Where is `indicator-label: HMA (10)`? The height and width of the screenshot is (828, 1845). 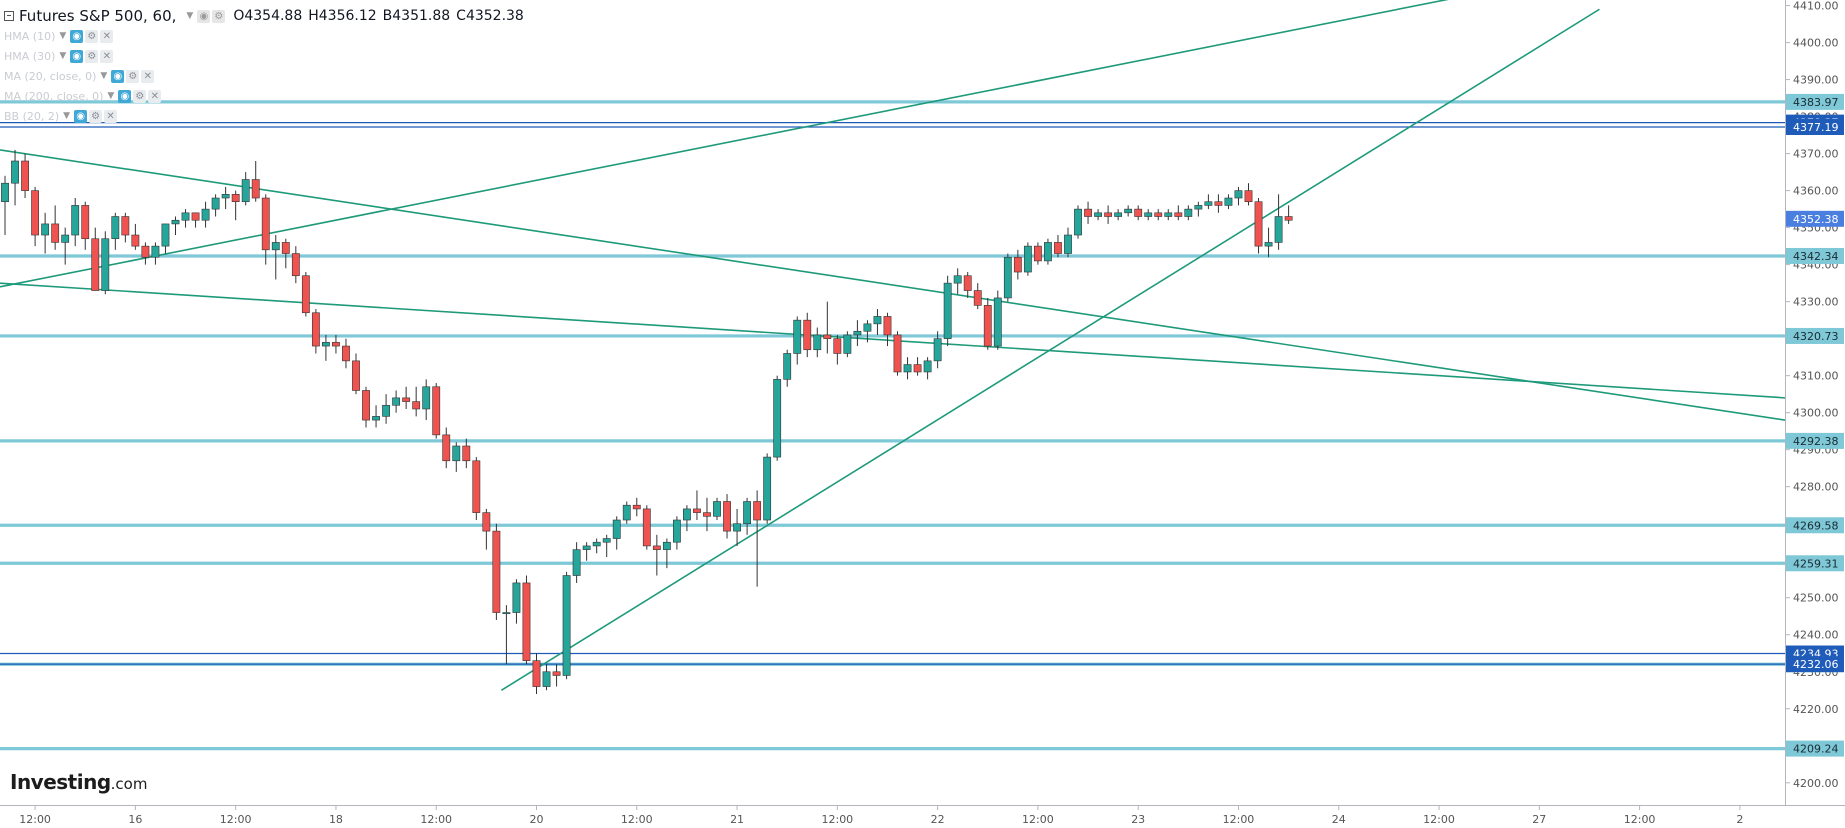 indicator-label: HMA (10) is located at coordinates (30, 36).